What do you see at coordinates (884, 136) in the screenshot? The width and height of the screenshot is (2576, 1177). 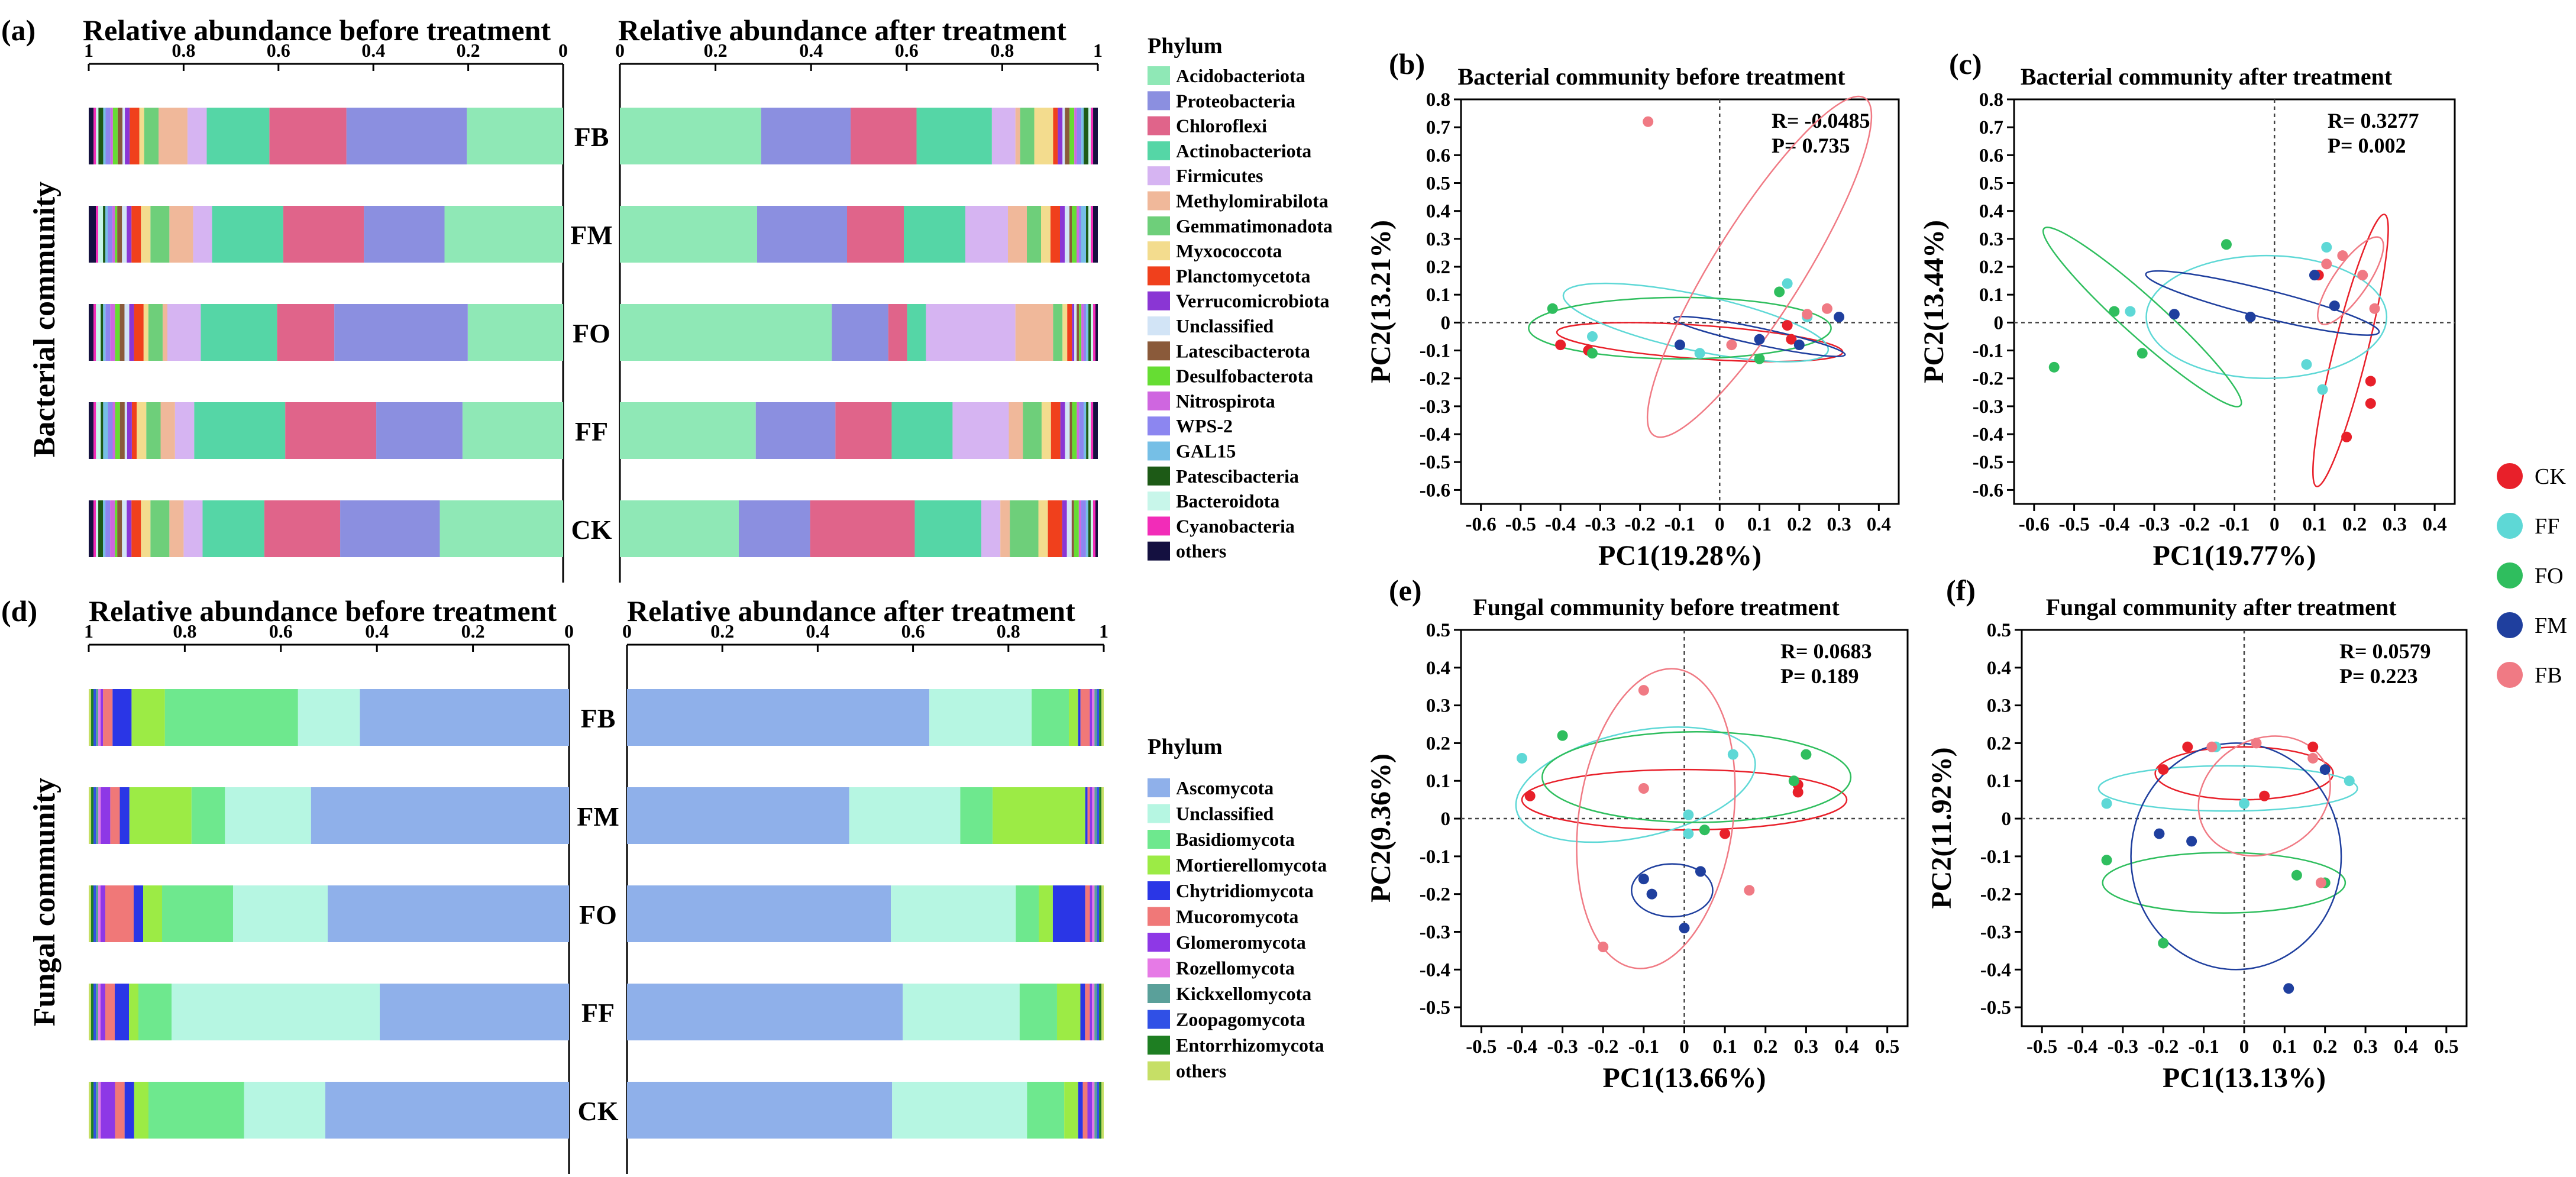 I see `bar-after-FB-Chloroflexi` at bounding box center [884, 136].